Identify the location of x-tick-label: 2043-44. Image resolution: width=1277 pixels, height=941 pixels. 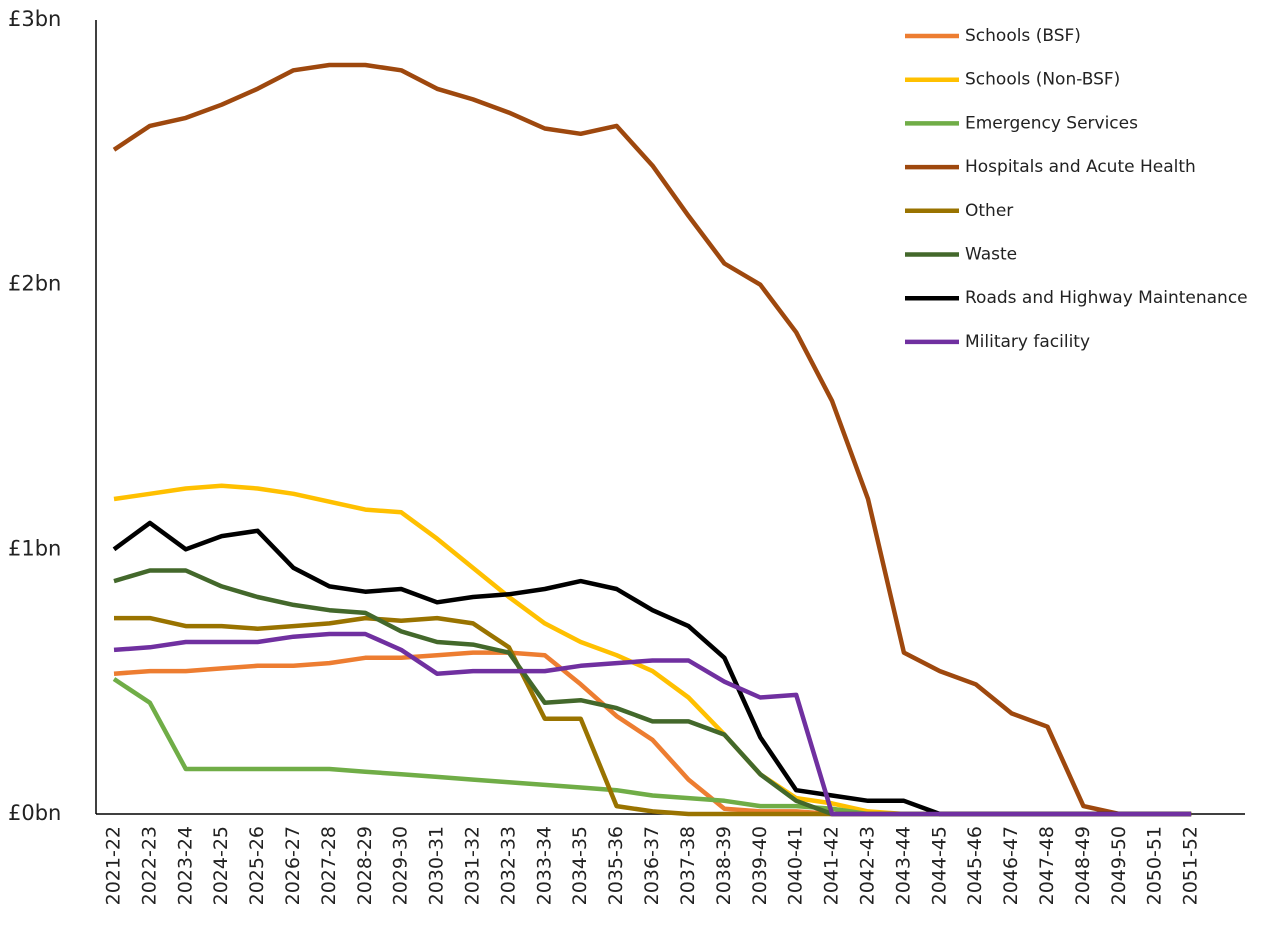
(903, 865).